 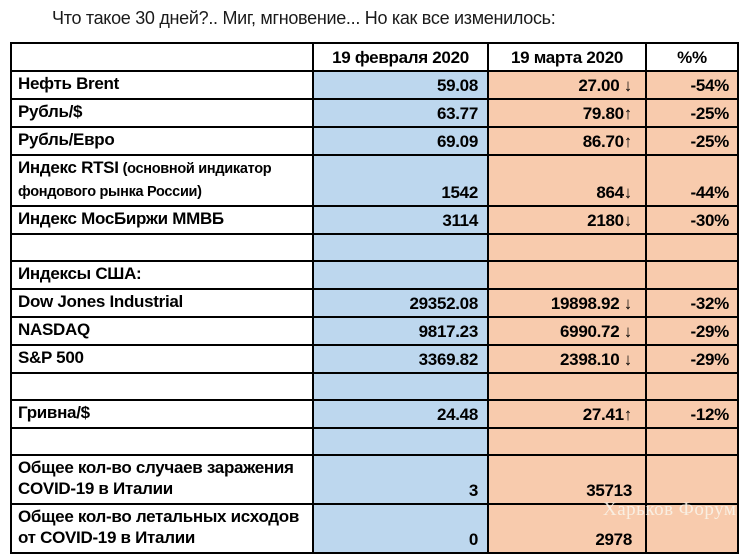 I want to click on row-label: Индекс МосБиржи ММВБ, so click(x=121, y=218).